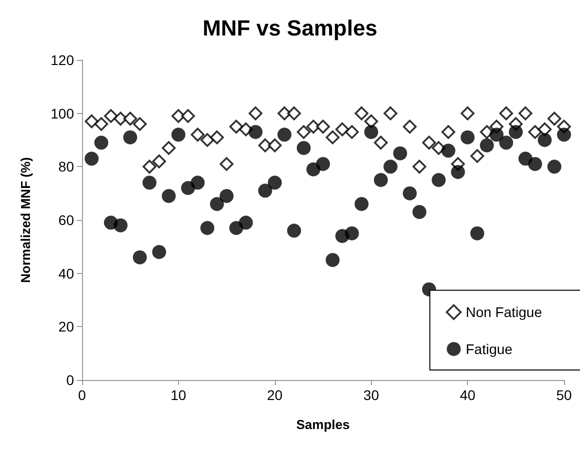 This screenshot has width=580, height=451. What do you see at coordinates (82, 395) in the screenshot?
I see `x-tick-label: 0` at bounding box center [82, 395].